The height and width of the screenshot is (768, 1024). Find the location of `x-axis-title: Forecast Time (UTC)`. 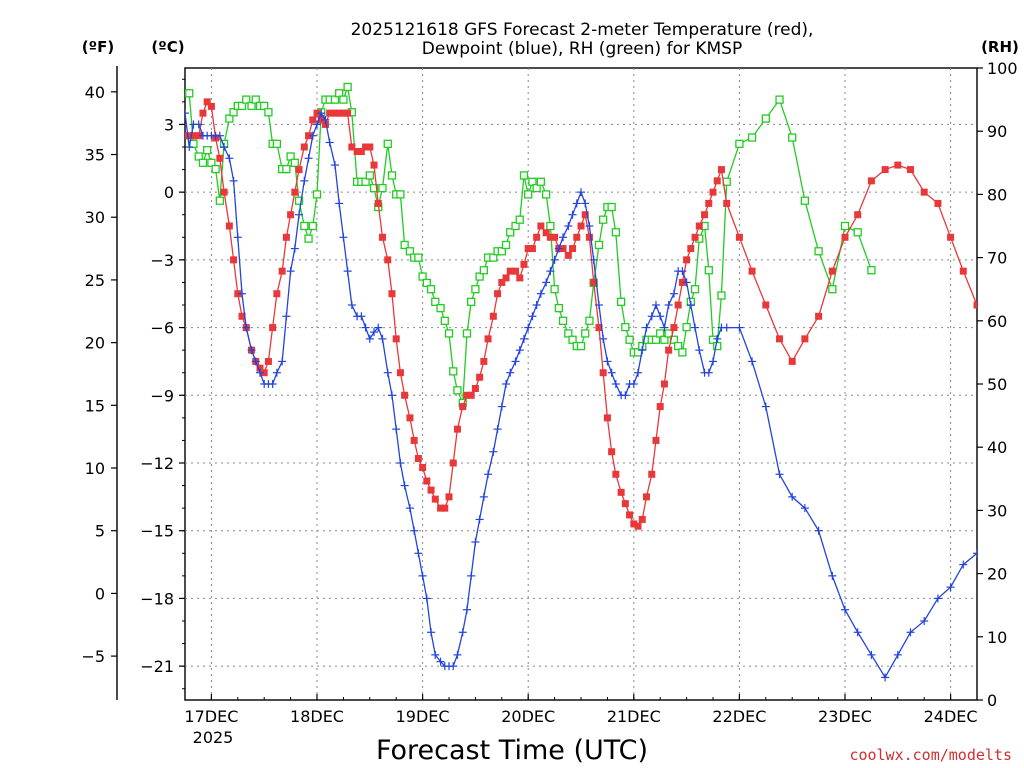

x-axis-title: Forecast Time (UTC) is located at coordinates (512, 750).